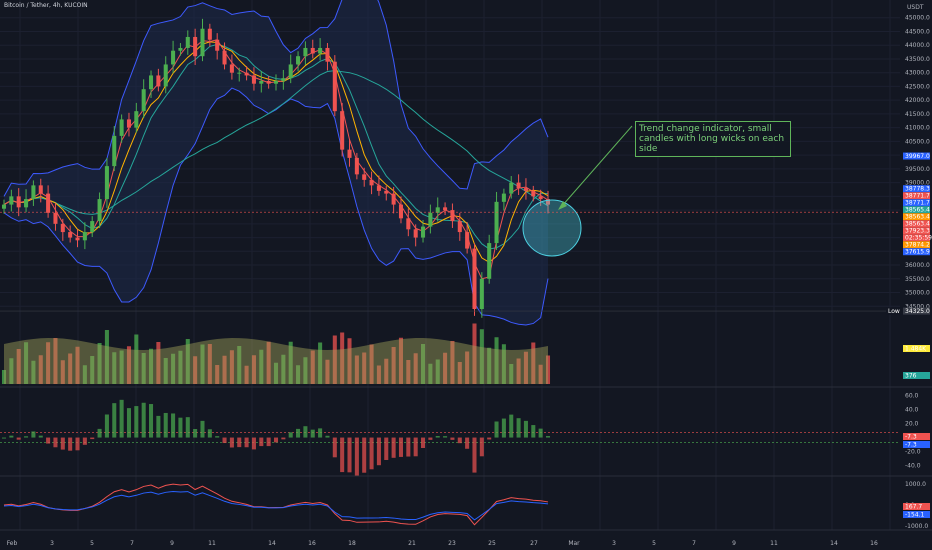 This screenshot has height=550, width=932. Describe the element at coordinates (917, 31) in the screenshot. I see `y-tick-label: 44500.0` at that location.